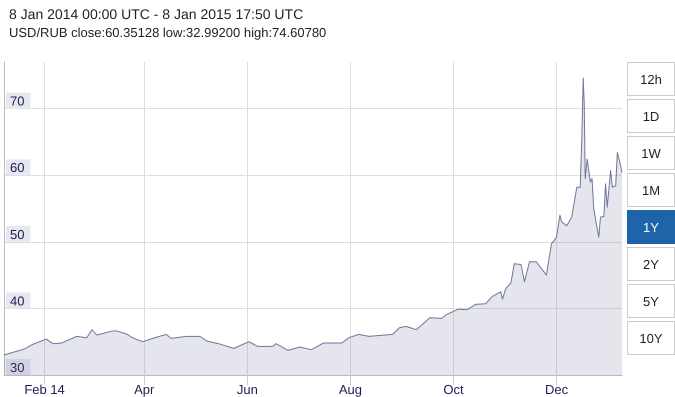  Describe the element at coordinates (145, 389) in the screenshot. I see `x-tick-label: Apr` at that location.